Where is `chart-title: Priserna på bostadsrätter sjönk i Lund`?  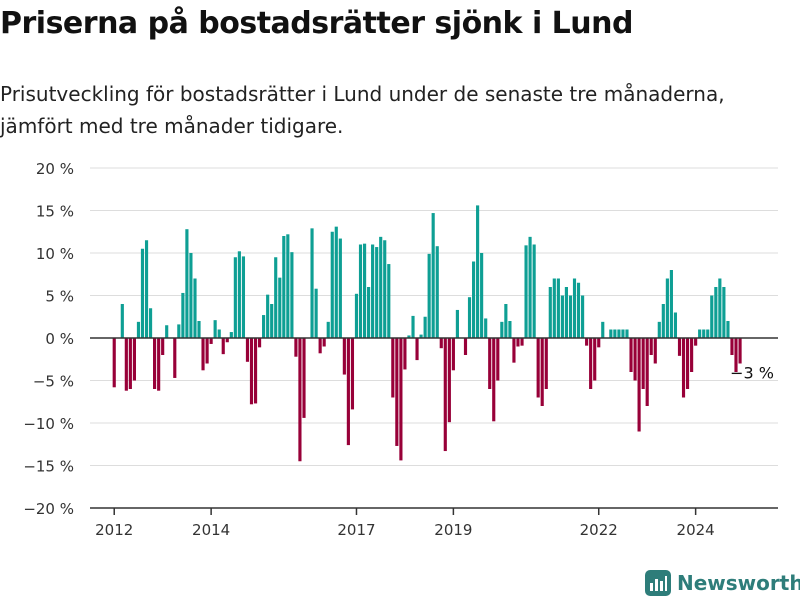
chart-title: Priserna på bostadsrätter sjönk i Lund is located at coordinates (316, 23).